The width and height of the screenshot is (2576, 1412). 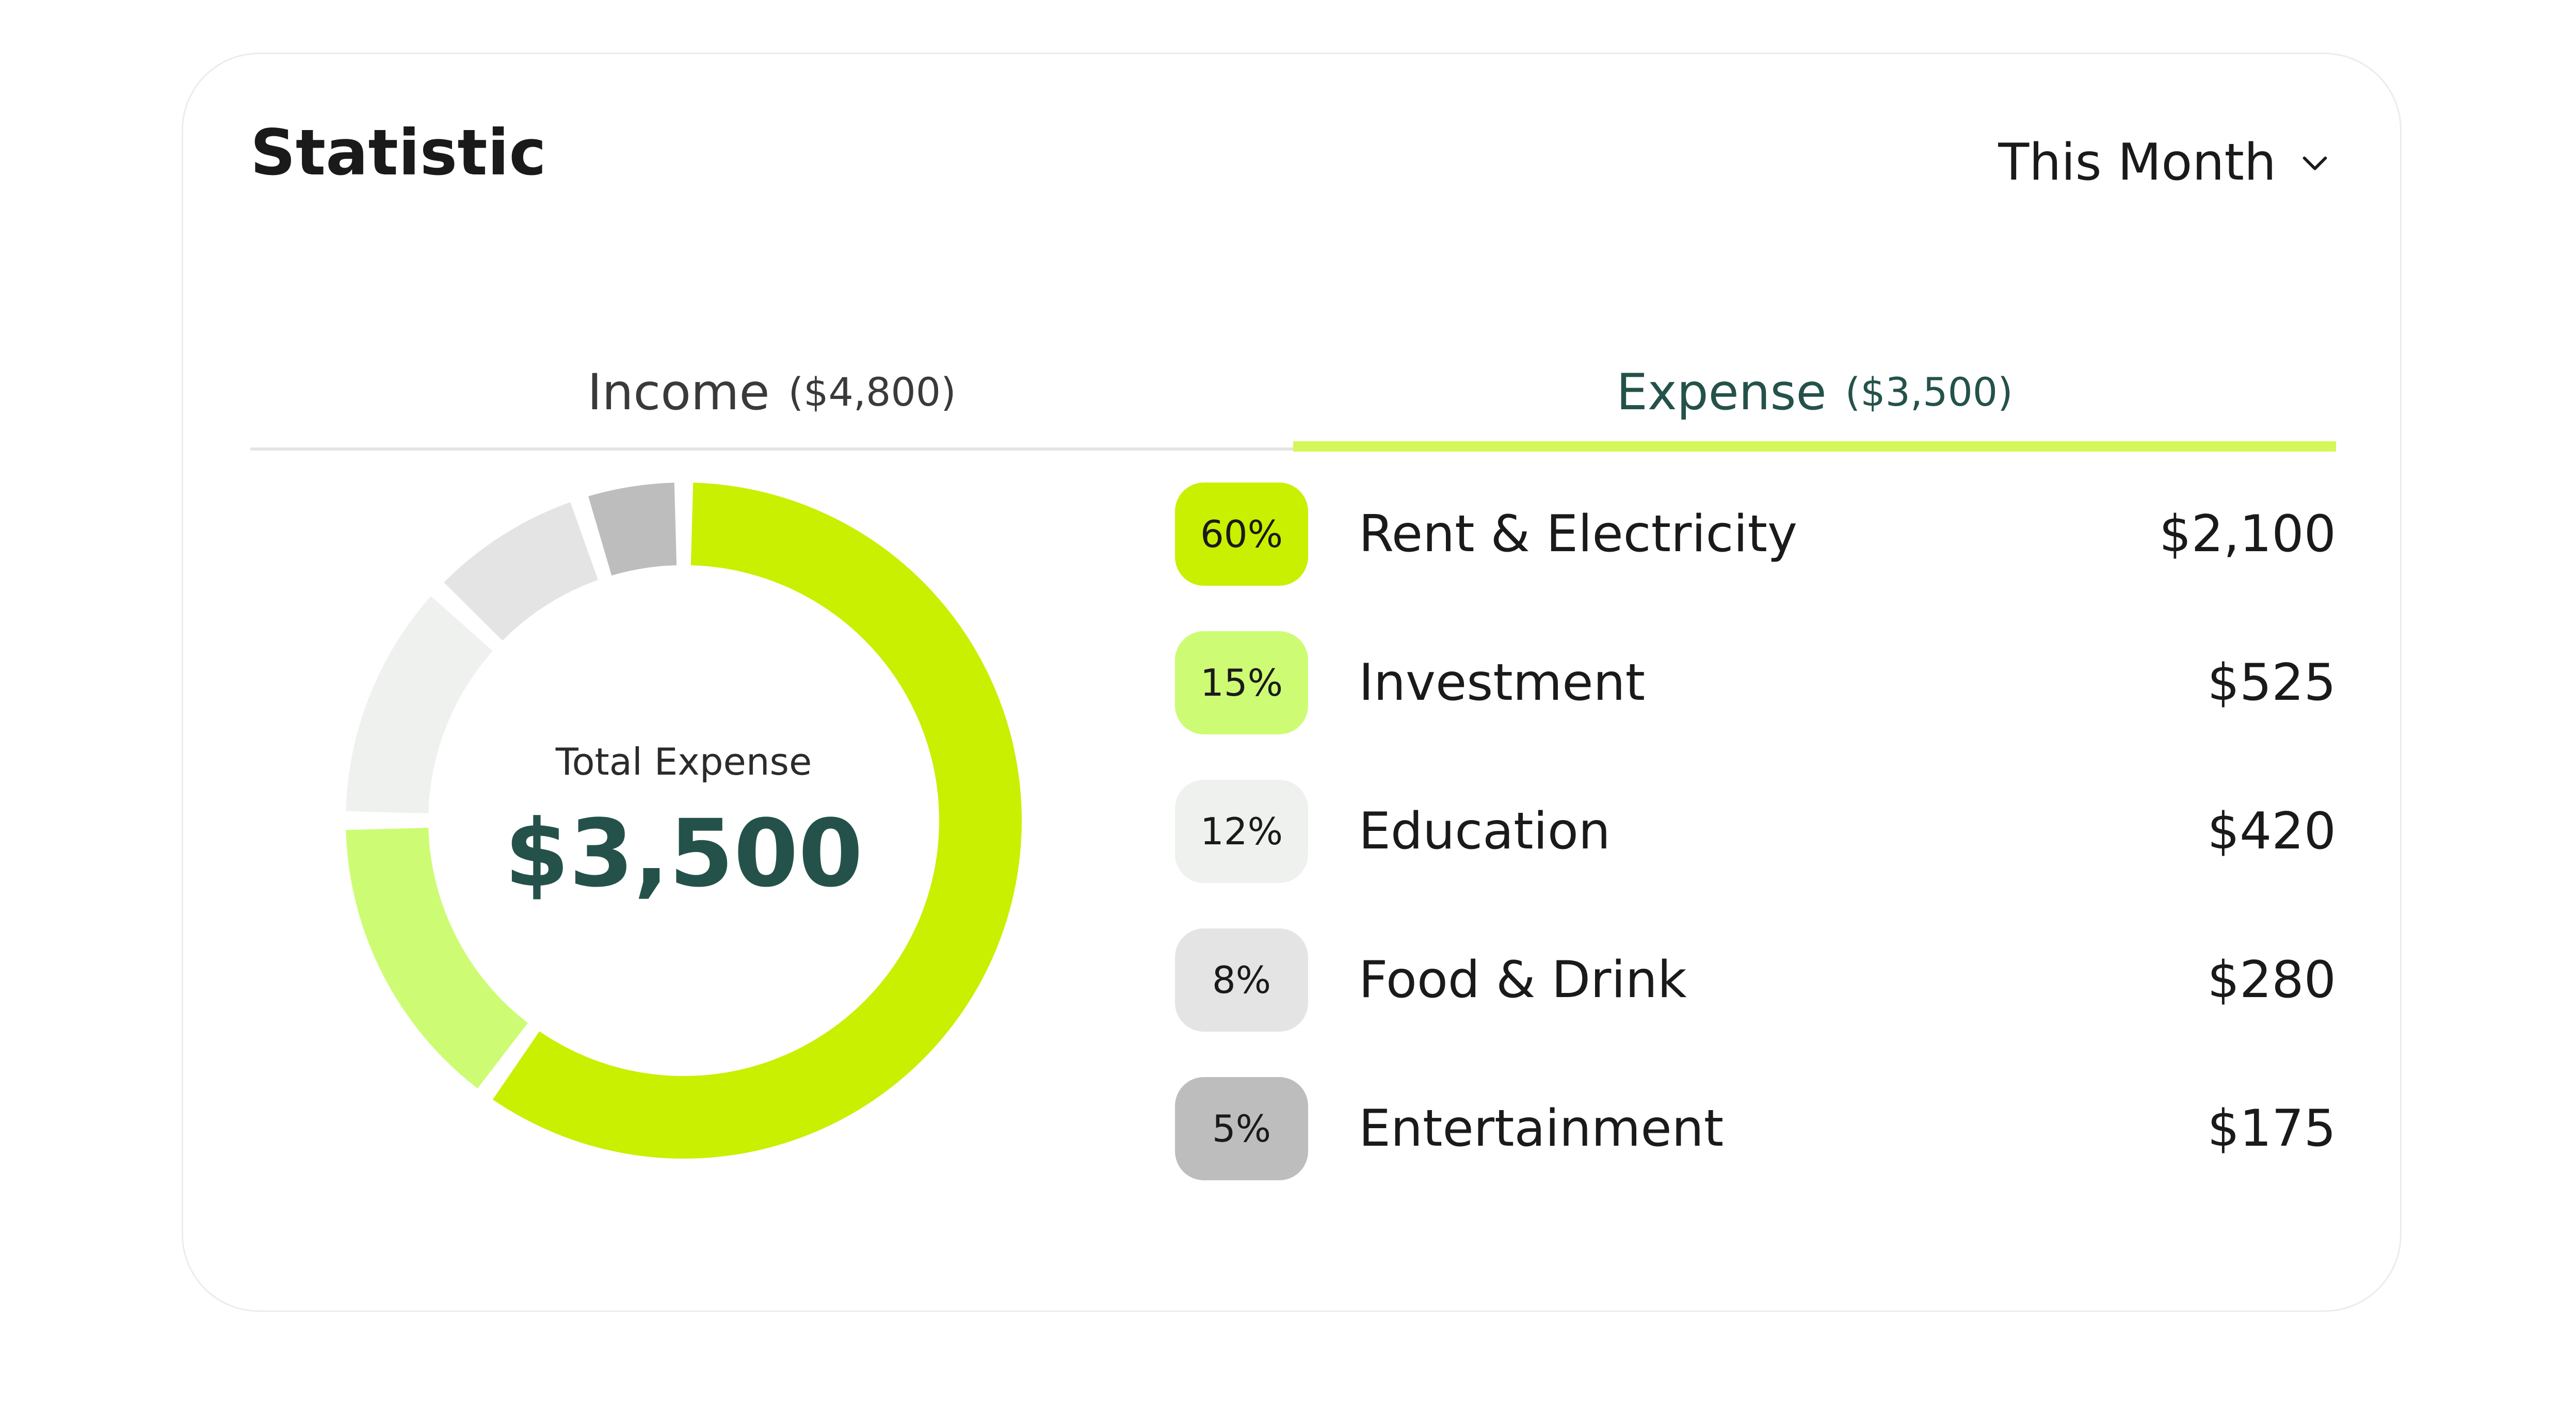 I want to click on list-item: 15% Investment $525, so click(x=1756, y=682).